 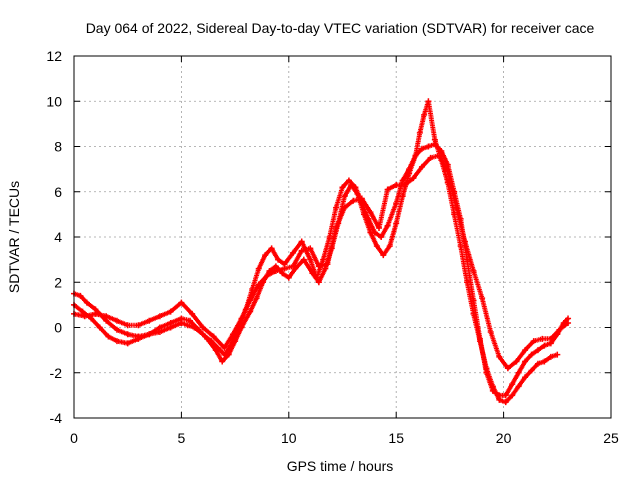 I want to click on y-tick-label: 12, so click(x=54, y=56).